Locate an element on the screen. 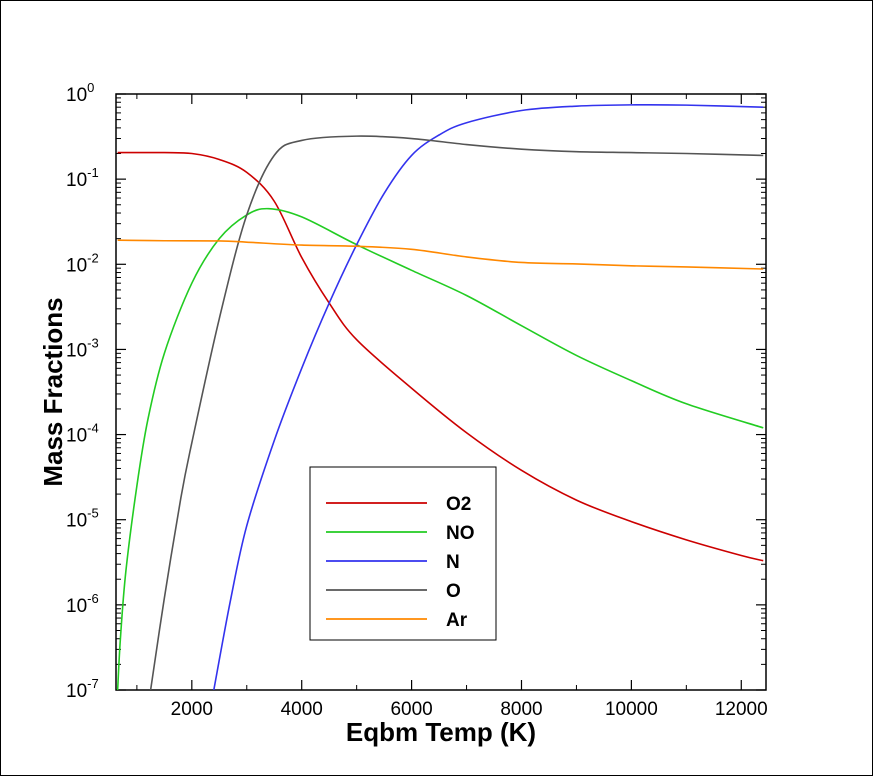  x-tick-label: 4000 is located at coordinates (302, 709).